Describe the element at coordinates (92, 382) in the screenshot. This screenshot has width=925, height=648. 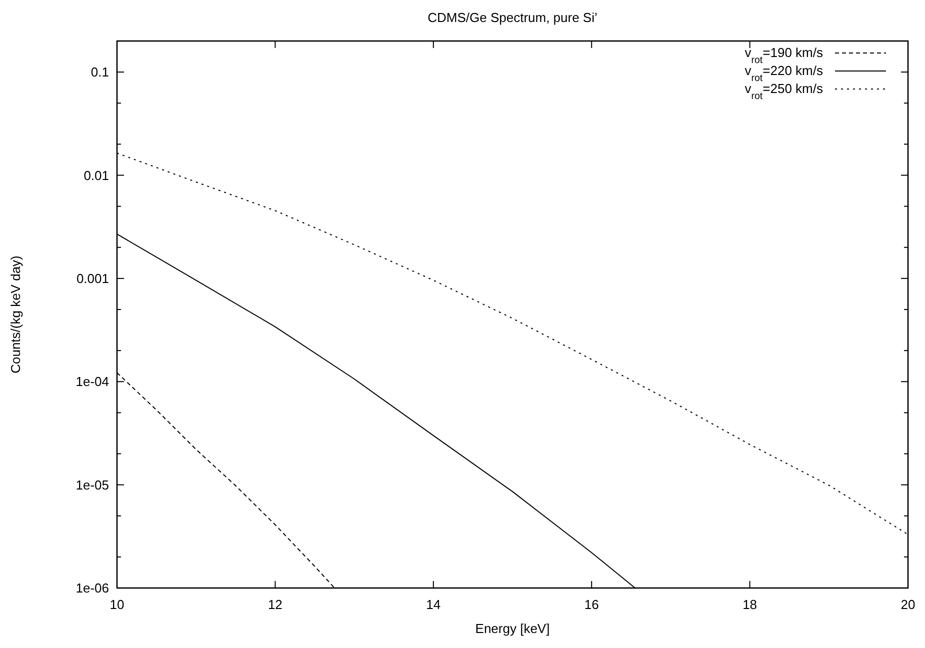
I see `y-tick-label: 1e-04` at that location.